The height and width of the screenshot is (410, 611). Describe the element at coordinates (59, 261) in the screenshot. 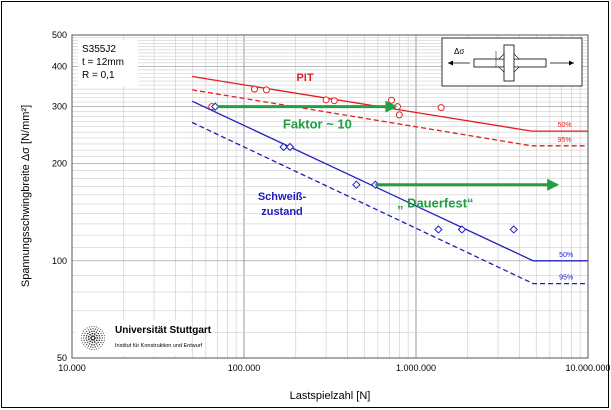

I see `y-tick-label: 100` at that location.